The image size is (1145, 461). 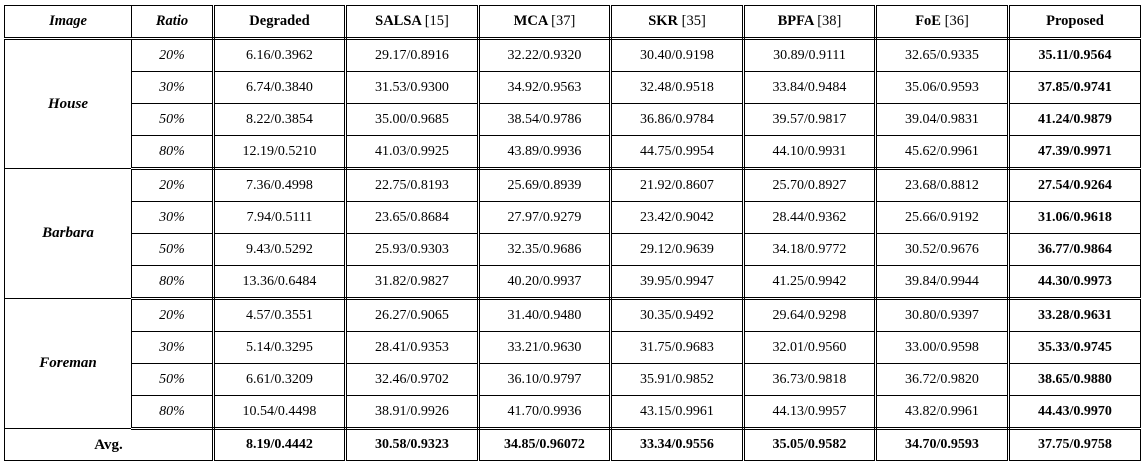 I want to click on average-value-cell: 30.58/0.9323, so click(x=412, y=444).